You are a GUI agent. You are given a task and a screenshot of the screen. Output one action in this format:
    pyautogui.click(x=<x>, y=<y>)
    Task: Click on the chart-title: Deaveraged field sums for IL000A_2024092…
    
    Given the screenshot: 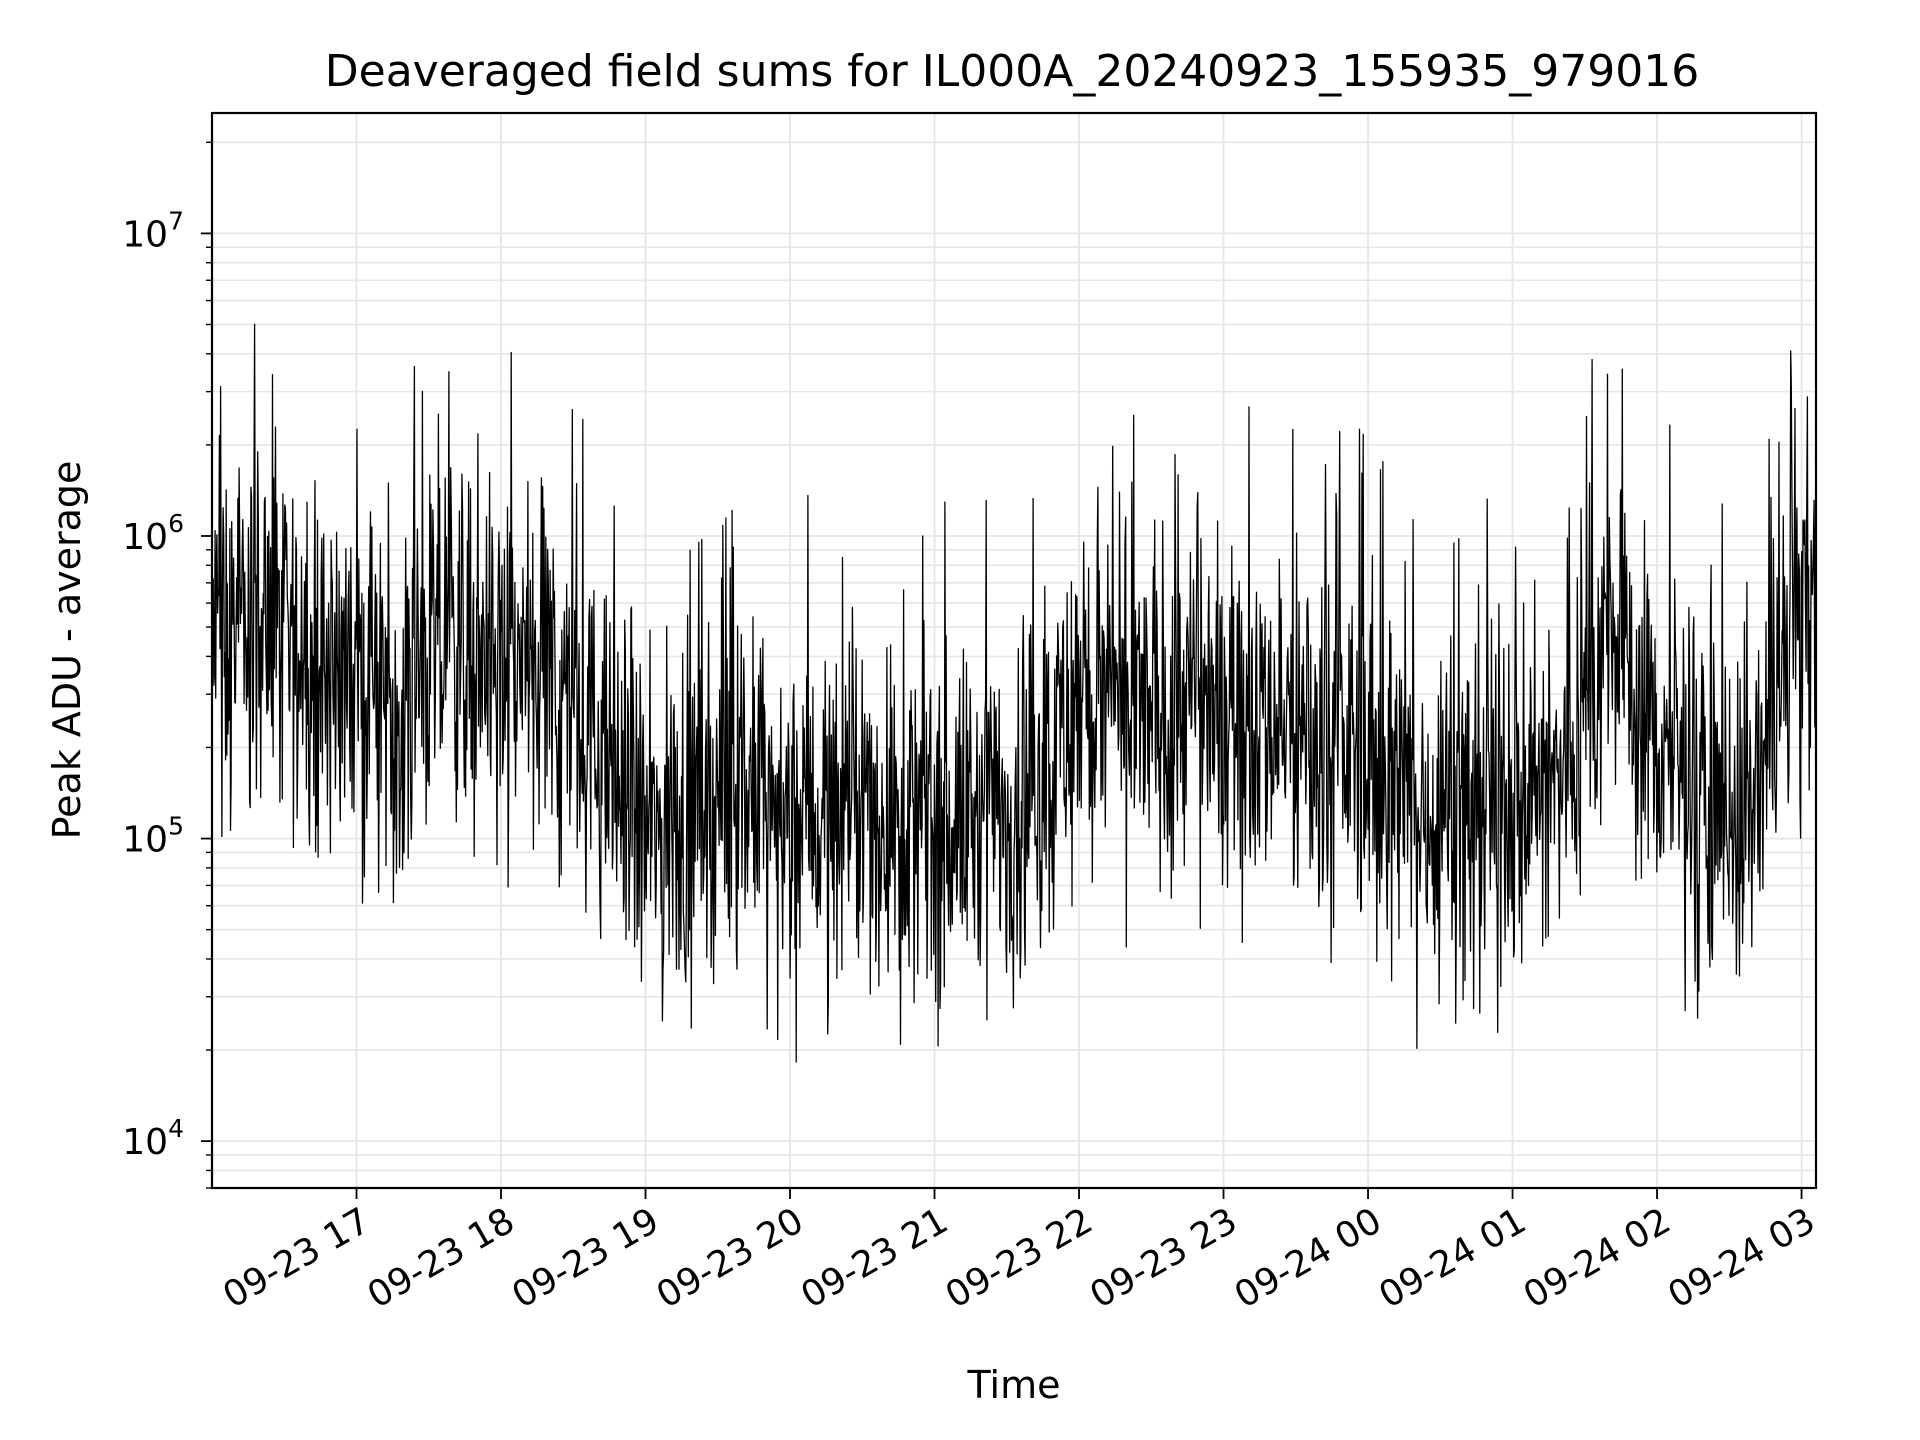 What is the action you would take?
    pyautogui.click(x=1012, y=71)
    